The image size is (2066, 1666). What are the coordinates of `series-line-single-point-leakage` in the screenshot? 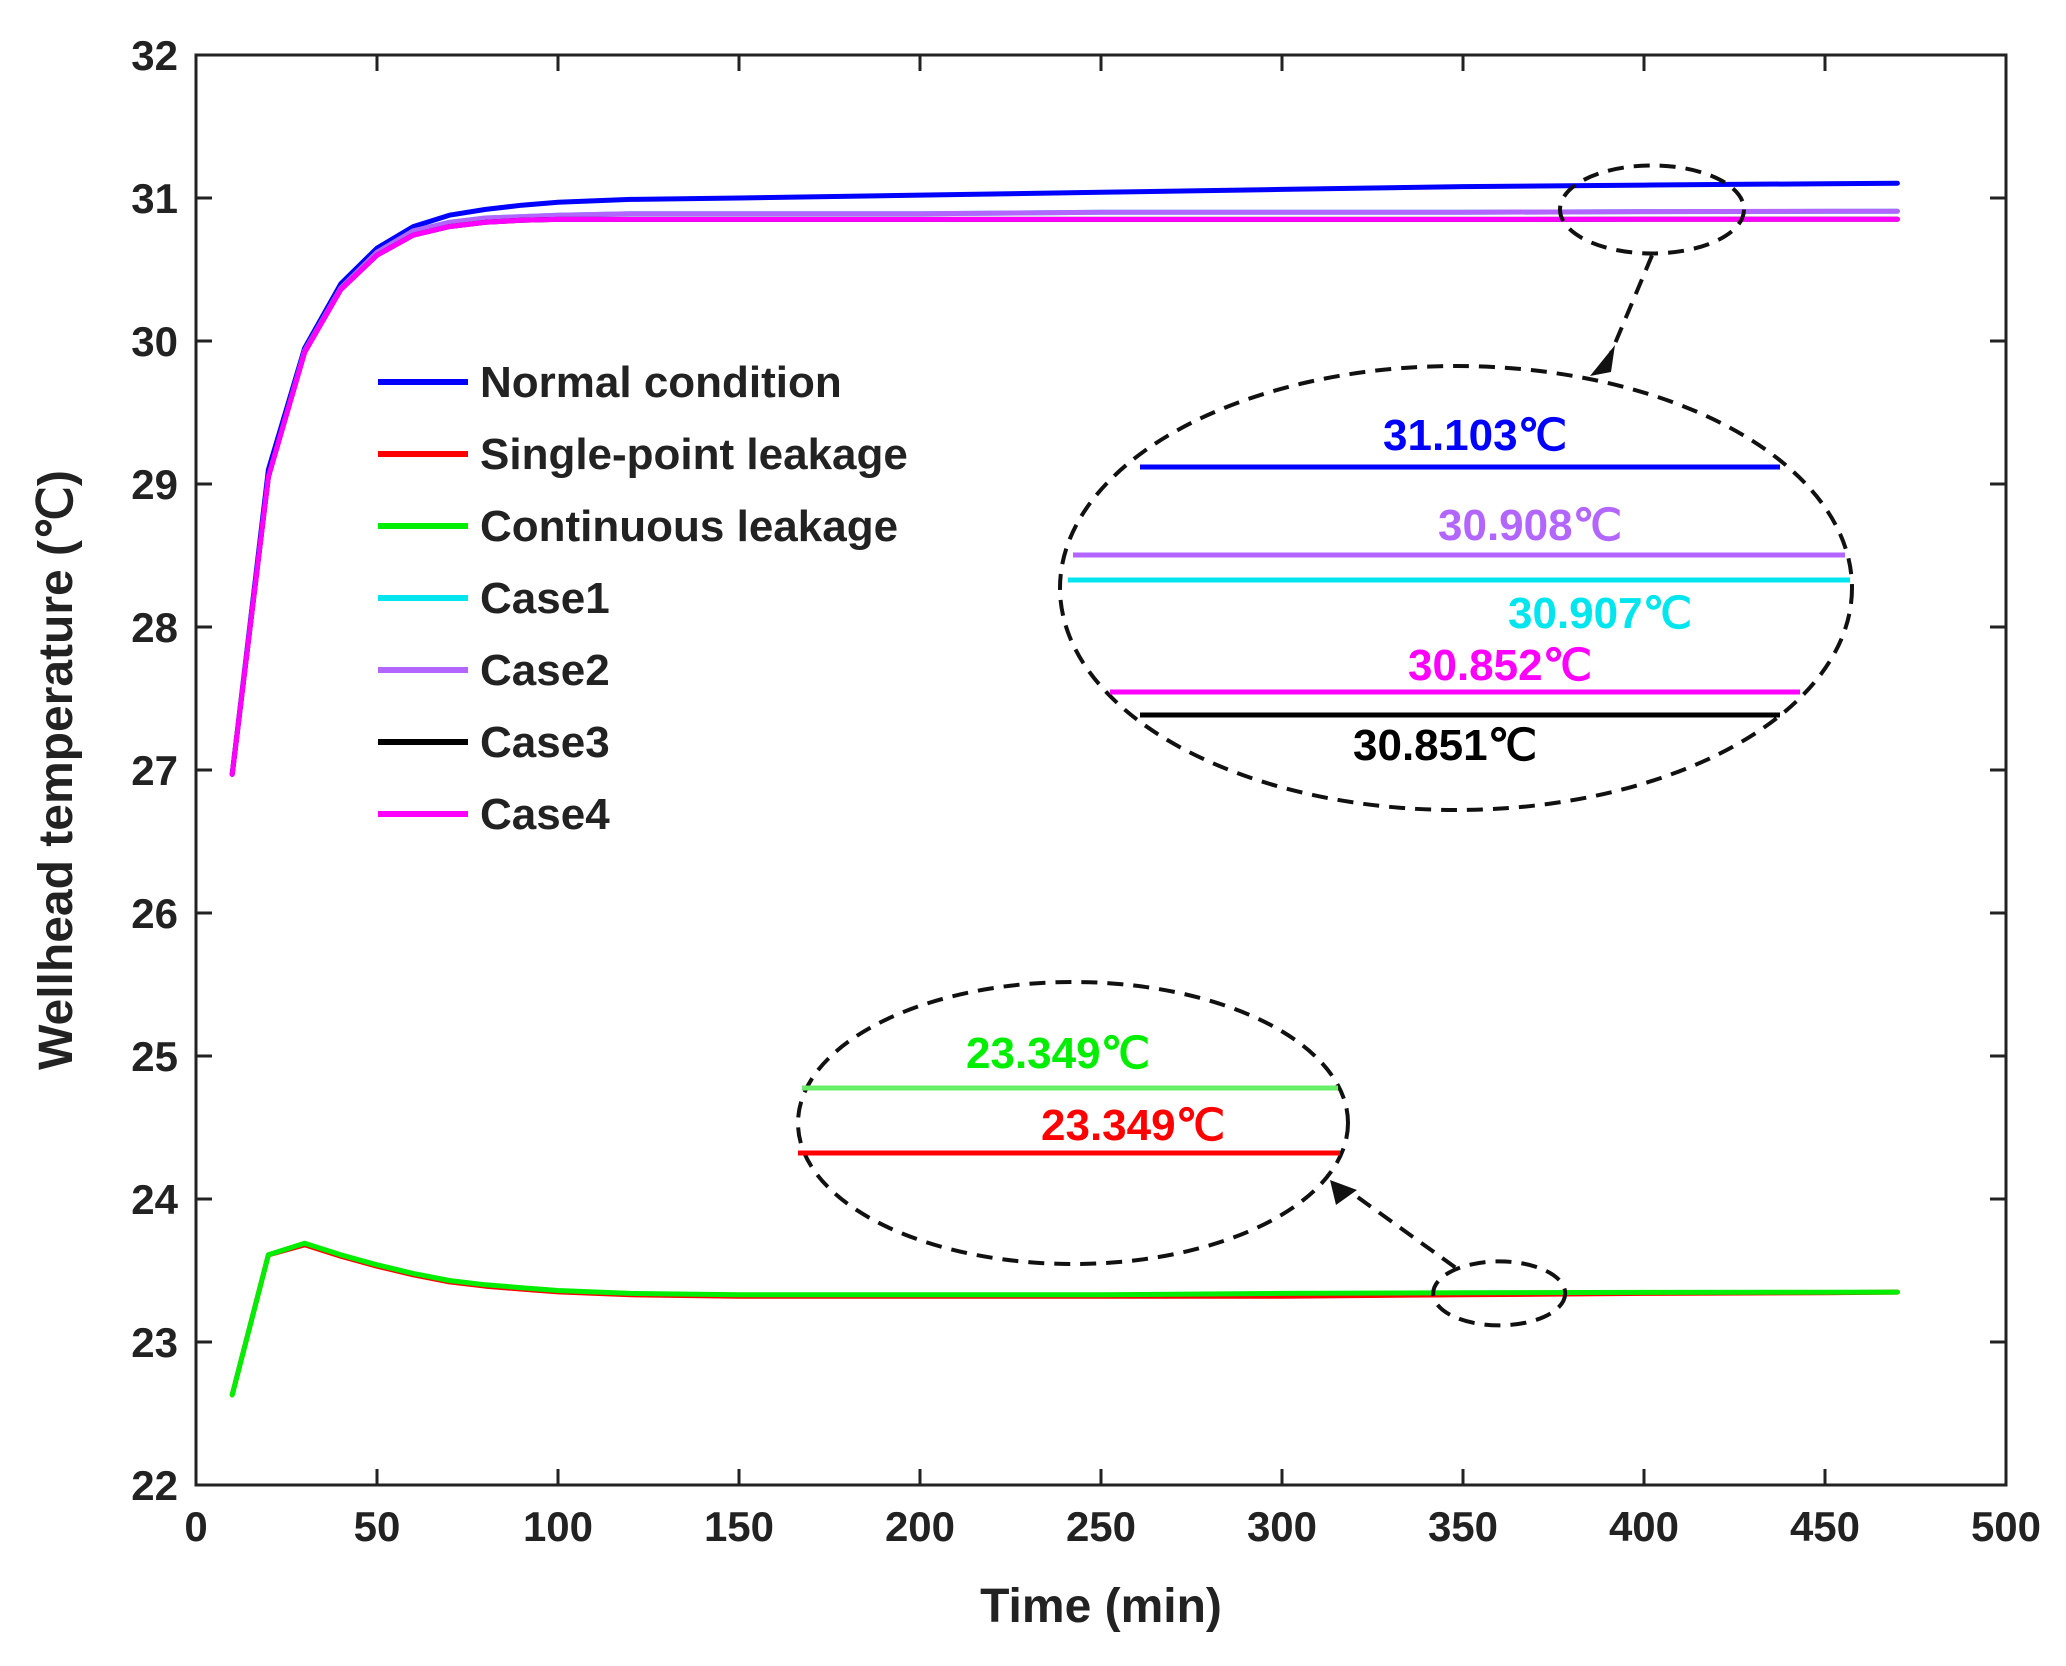 It's located at (1064, 1320).